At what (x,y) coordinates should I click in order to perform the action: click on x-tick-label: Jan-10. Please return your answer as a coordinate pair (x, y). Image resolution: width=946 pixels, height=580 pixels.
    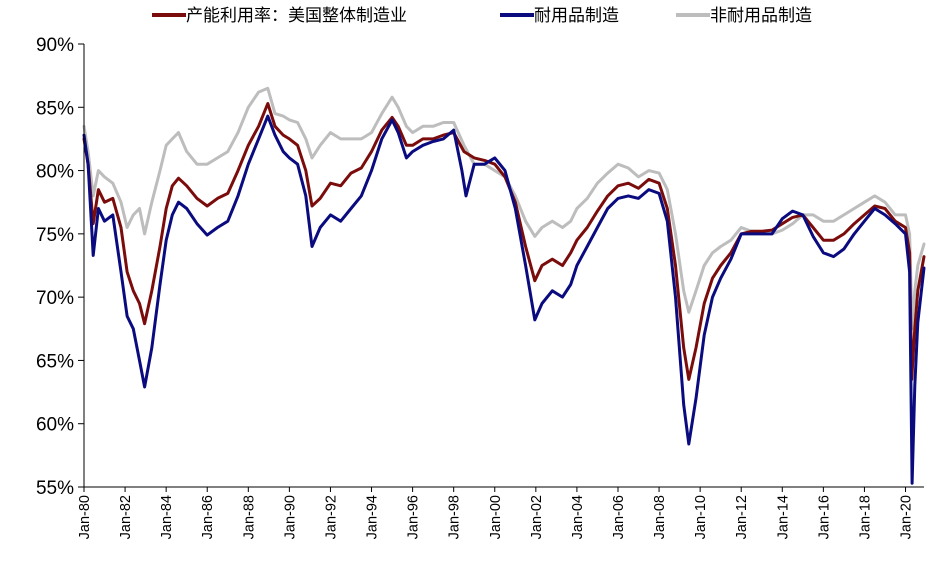
    Looking at the image, I should click on (701, 517).